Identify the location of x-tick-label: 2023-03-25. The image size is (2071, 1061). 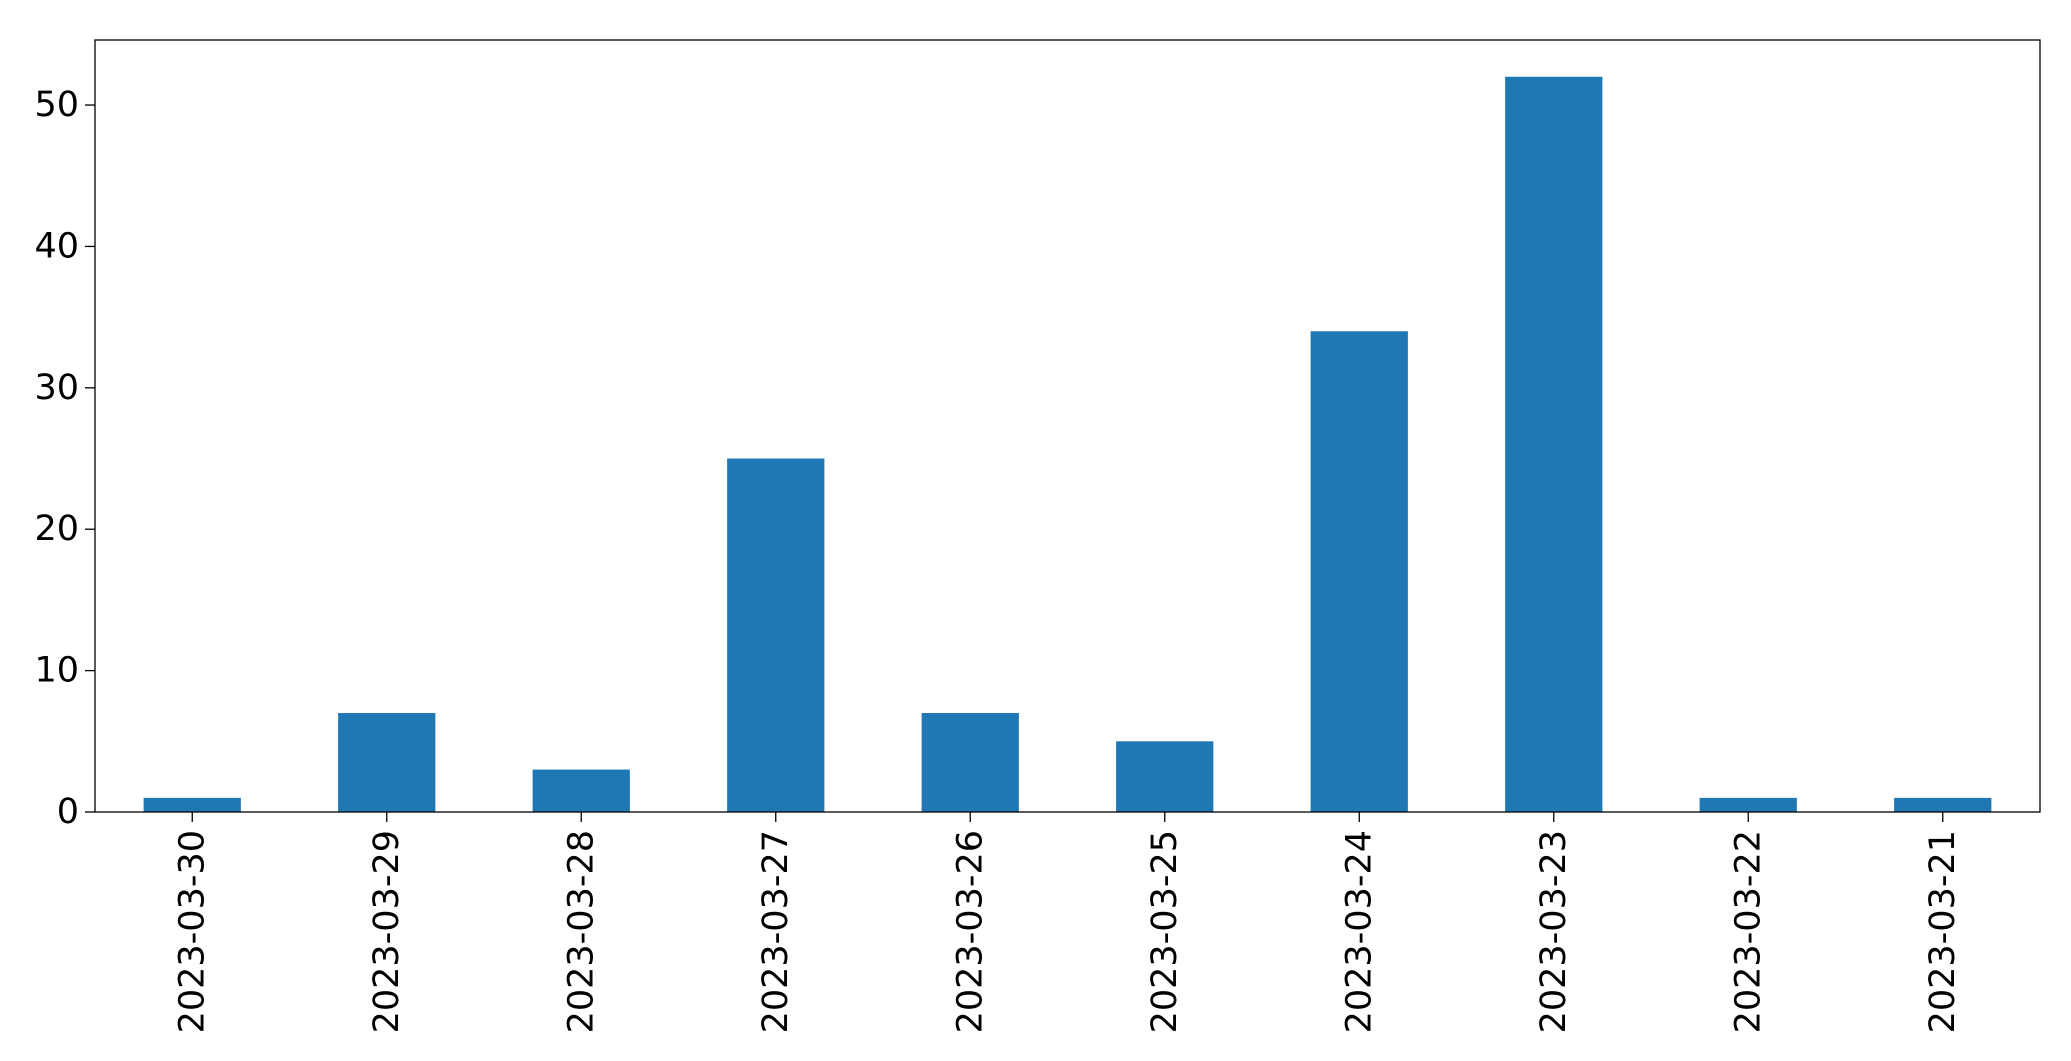
(1165, 931).